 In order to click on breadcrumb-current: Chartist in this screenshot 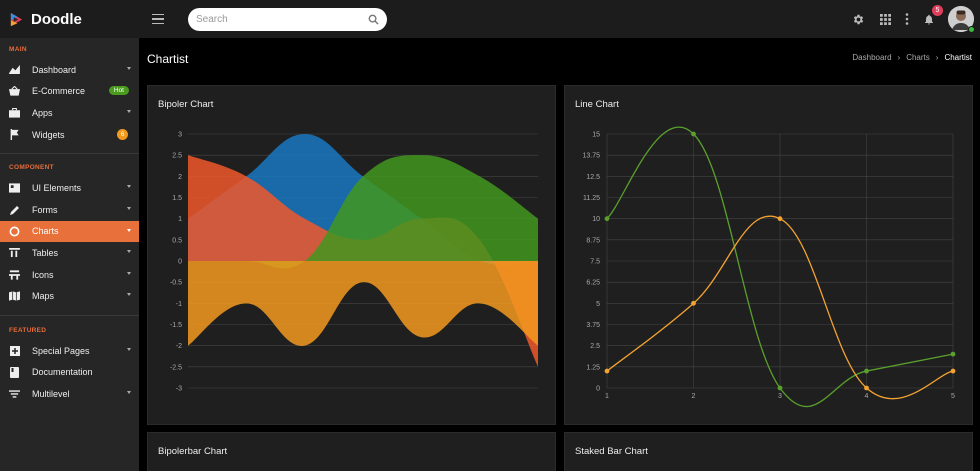, I will do `click(958, 57)`.